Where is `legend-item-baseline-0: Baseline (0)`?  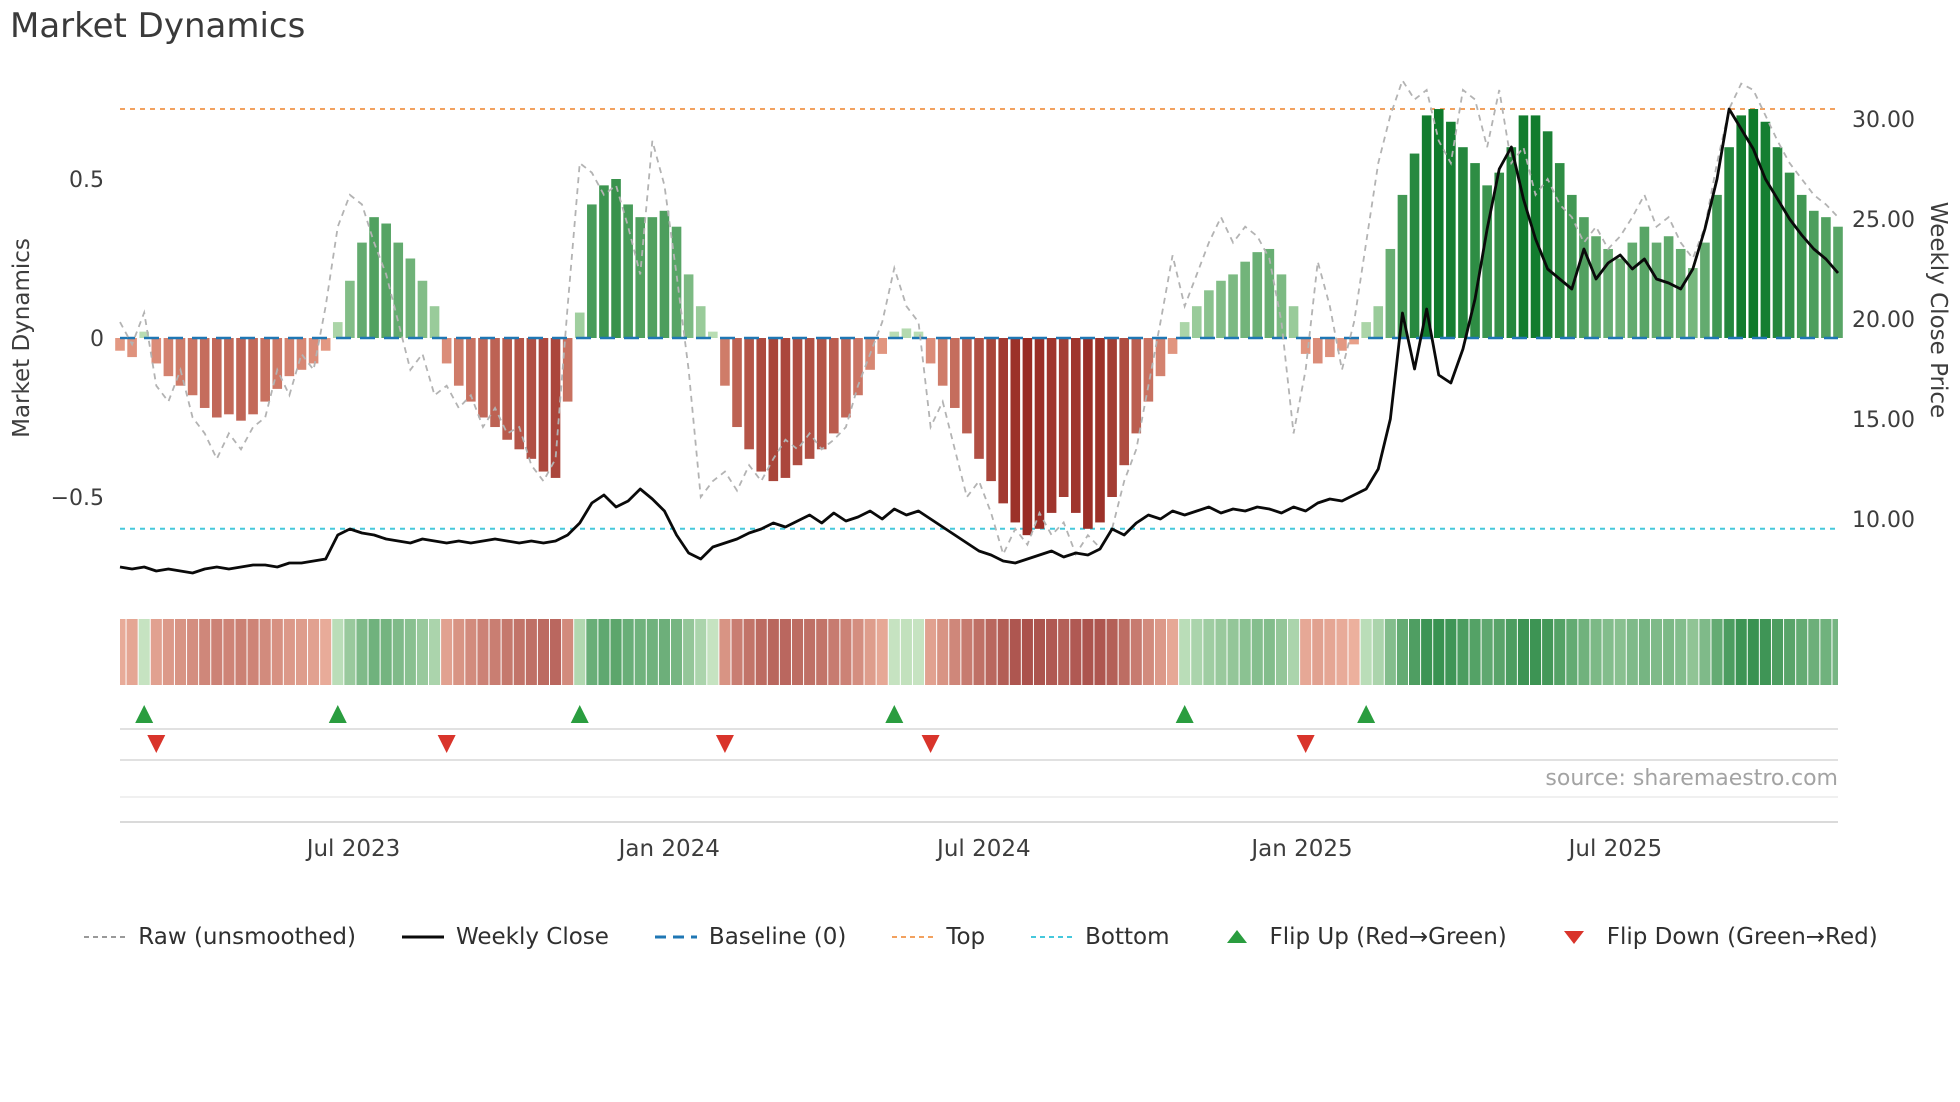
legend-item-baseline-0: Baseline (0) is located at coordinates (749, 937).